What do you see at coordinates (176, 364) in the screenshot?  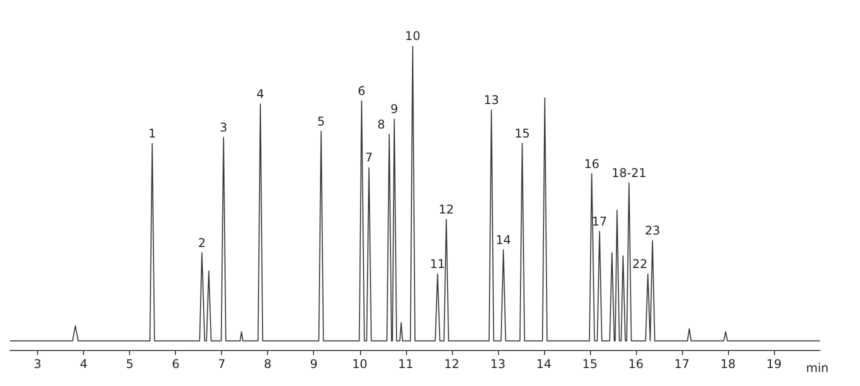 I see `x-tick-label: 6` at bounding box center [176, 364].